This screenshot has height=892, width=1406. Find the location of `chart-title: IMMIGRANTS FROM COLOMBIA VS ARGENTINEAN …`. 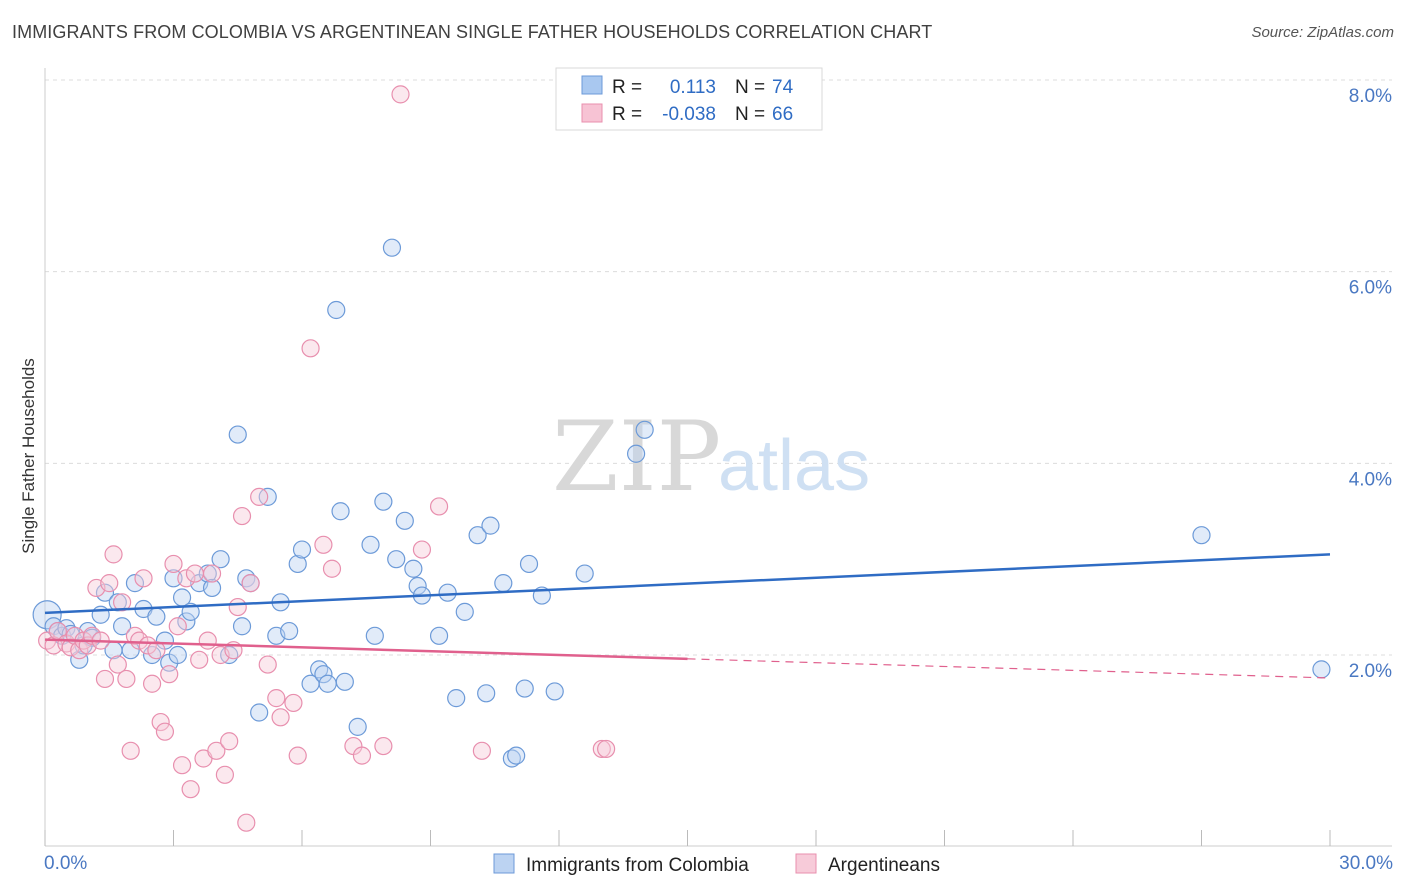

chart-title: IMMIGRANTS FROM COLOMBIA VS ARGENTINEAN … is located at coordinates (472, 32).